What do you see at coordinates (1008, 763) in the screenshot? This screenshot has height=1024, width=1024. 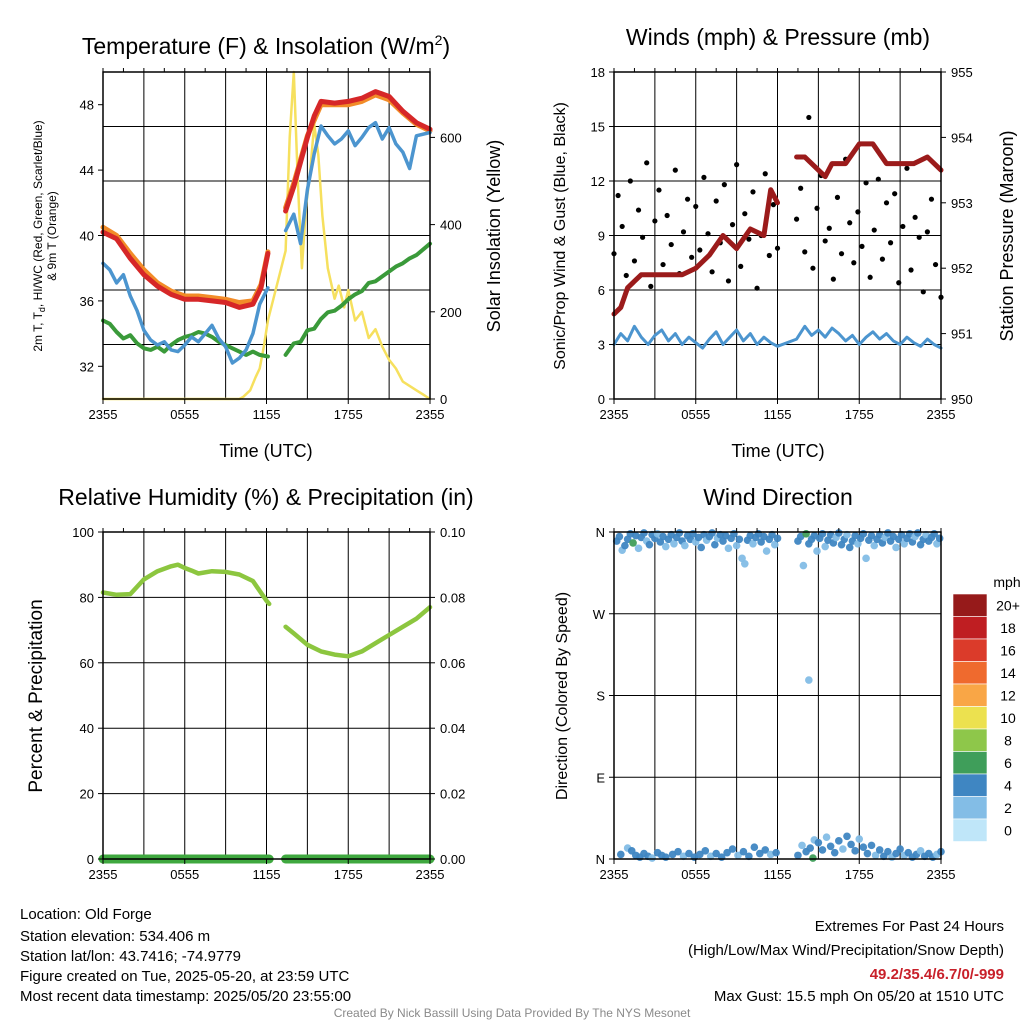 I see `legend-label: 6` at bounding box center [1008, 763].